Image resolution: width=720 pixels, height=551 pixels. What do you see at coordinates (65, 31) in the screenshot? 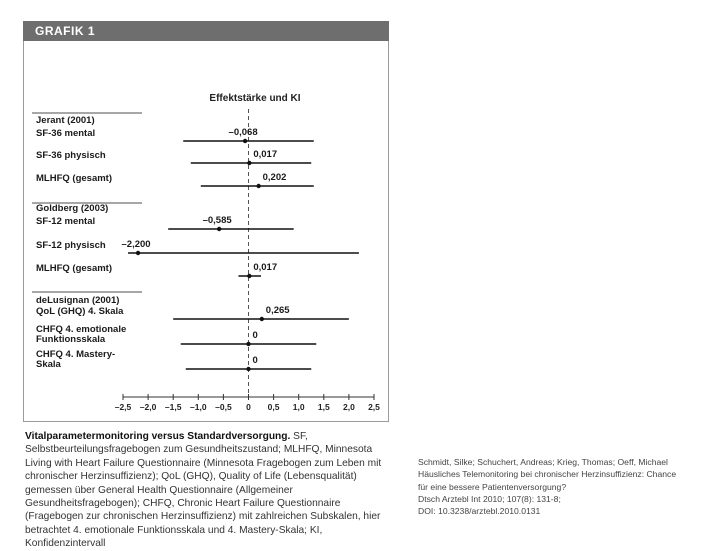
I see `figure-header-label: GRAFIK 1` at bounding box center [65, 31].